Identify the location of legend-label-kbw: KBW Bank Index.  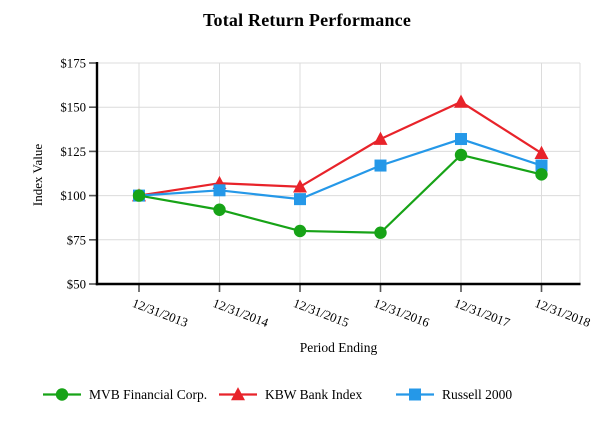
(314, 394).